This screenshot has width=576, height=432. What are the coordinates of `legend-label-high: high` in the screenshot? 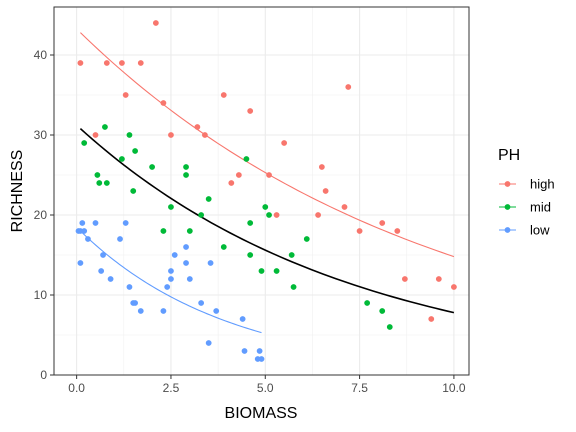 It's located at (542, 184).